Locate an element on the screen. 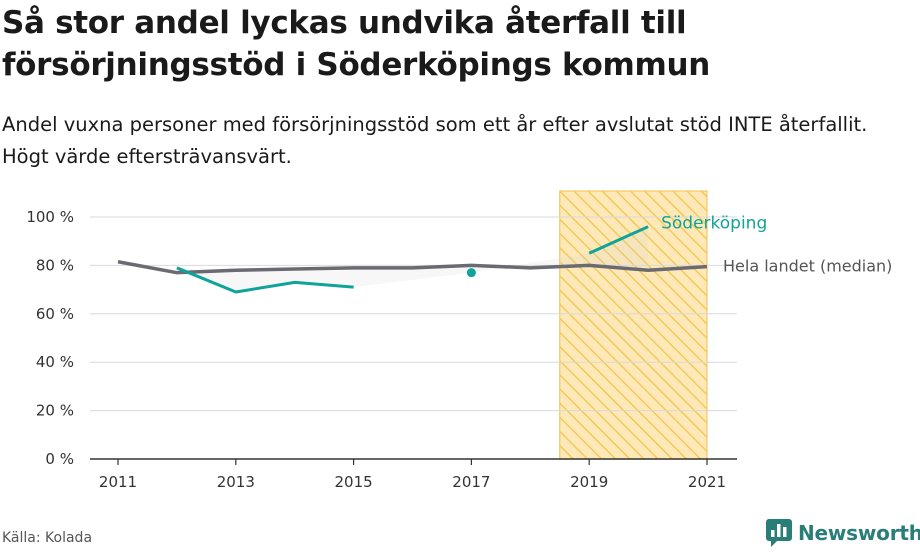 Image resolution: width=920 pixels, height=552 pixels. x-tick-label: 2017 is located at coordinates (471, 482).